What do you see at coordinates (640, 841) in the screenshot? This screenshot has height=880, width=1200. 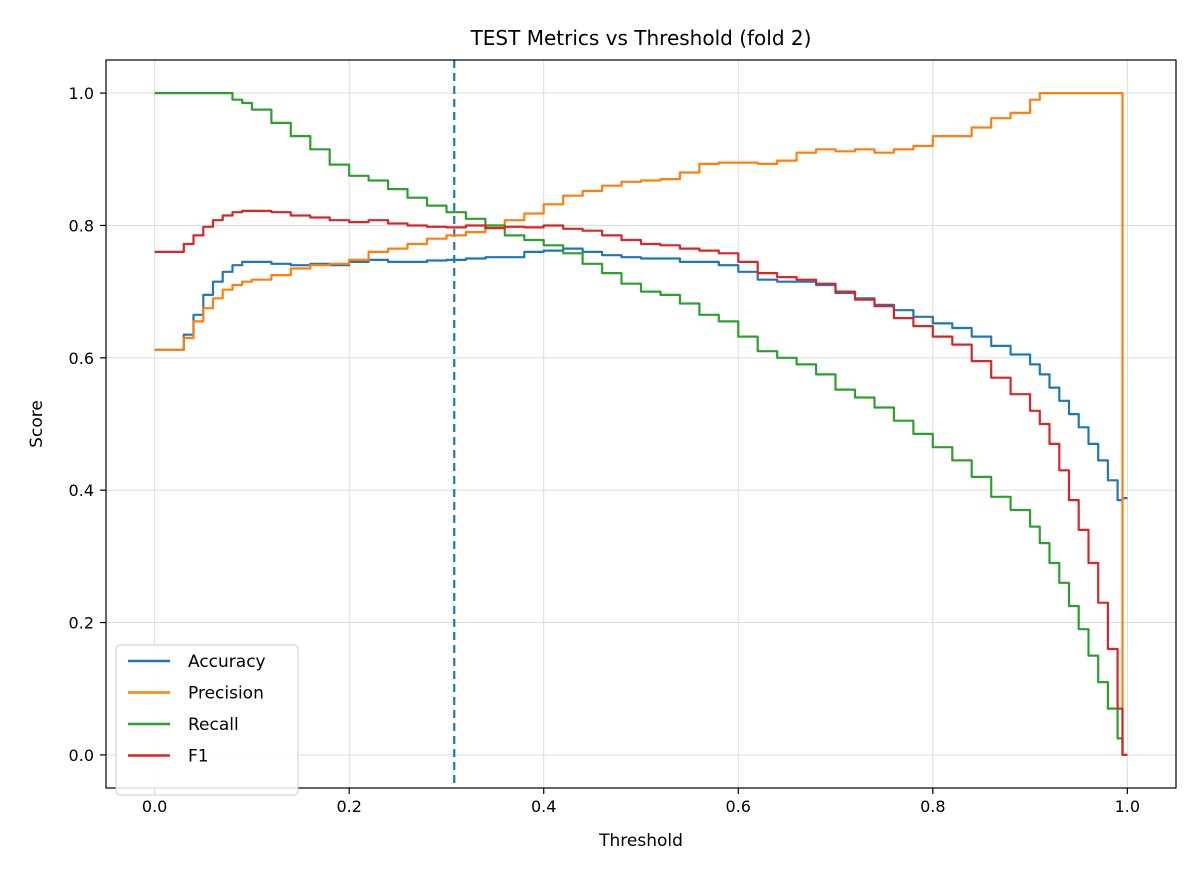 I see `x-axis-label: Threshold` at bounding box center [640, 841].